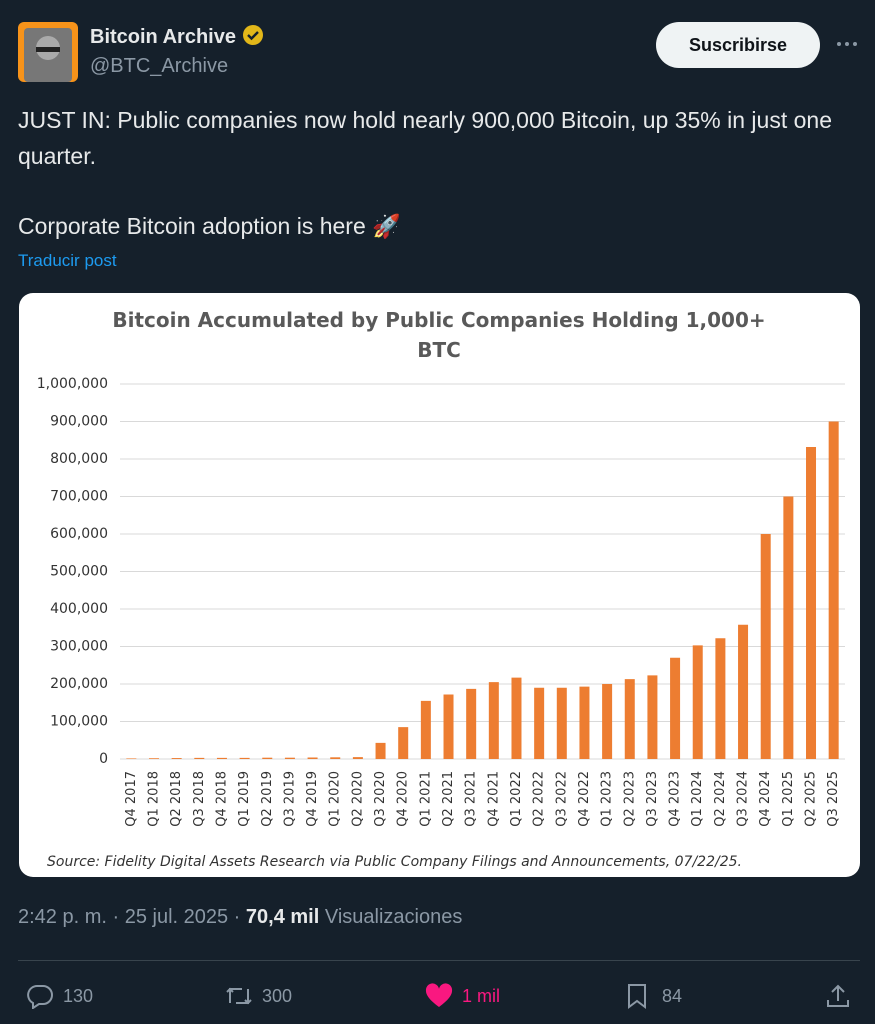  I want to click on x-tick-label: Q1 2021, so click(425, 799).